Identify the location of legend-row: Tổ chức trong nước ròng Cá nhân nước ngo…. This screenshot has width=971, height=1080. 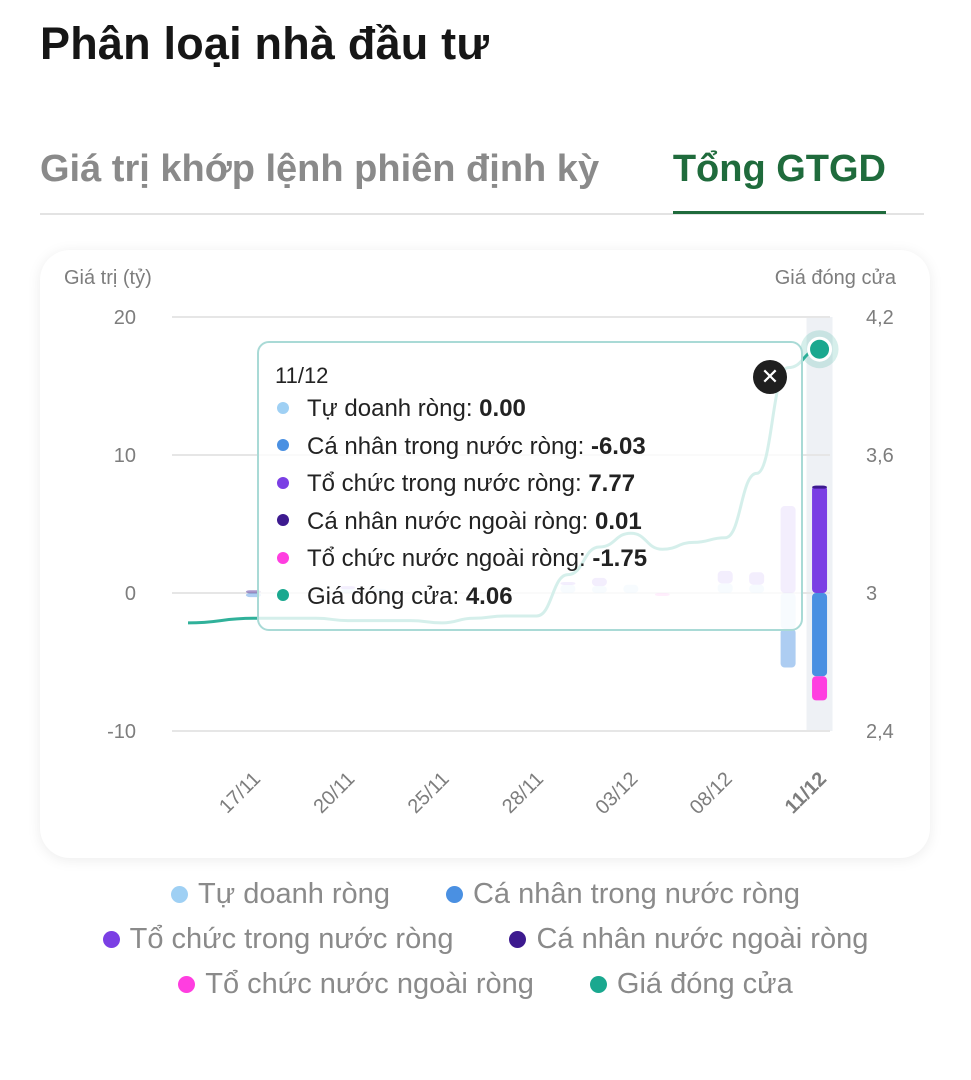
(485, 939).